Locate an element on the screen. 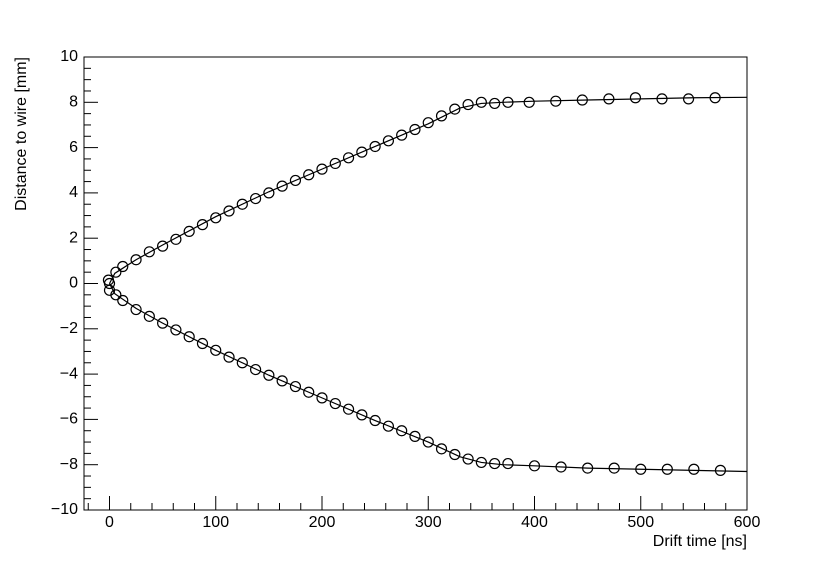  y-tick-label: 8 is located at coordinates (73, 102).